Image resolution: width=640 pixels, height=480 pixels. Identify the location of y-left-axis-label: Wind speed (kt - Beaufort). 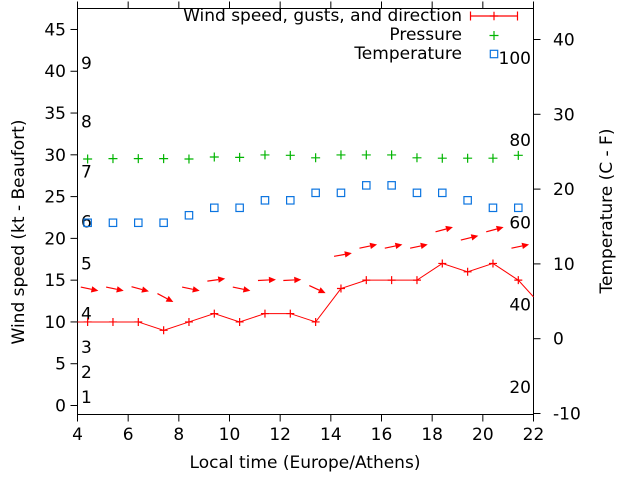
(19, 232).